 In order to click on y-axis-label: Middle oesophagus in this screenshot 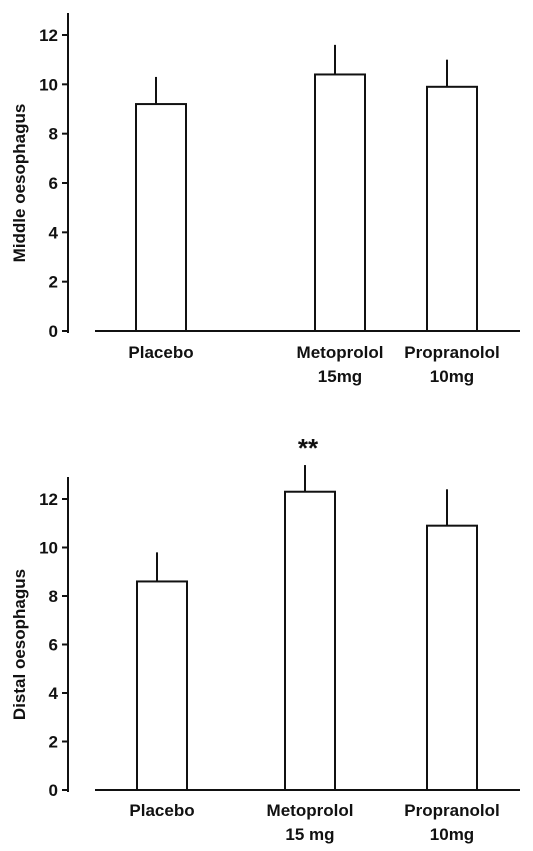, I will do `click(19, 183)`.